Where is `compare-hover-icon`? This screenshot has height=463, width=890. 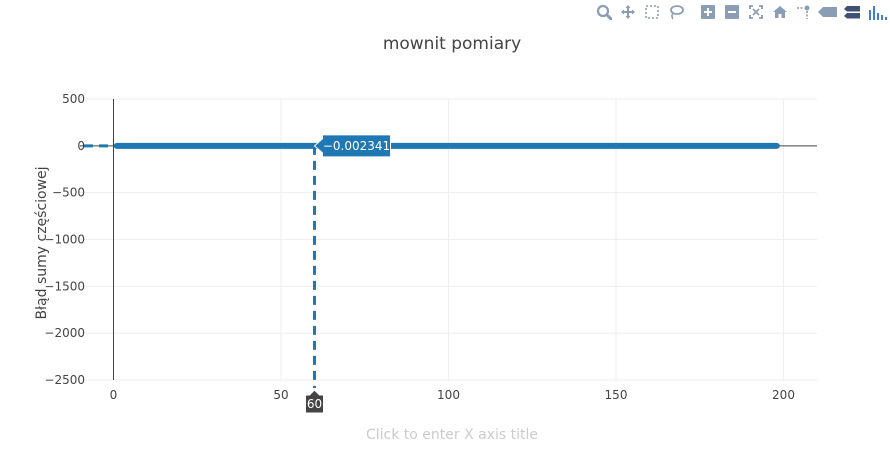 compare-hover-icon is located at coordinates (852, 12).